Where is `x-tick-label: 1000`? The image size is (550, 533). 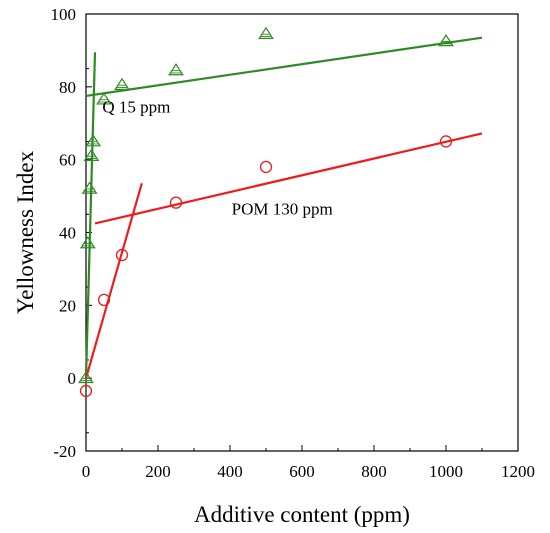
x-tick-label: 1000 is located at coordinates (446, 471).